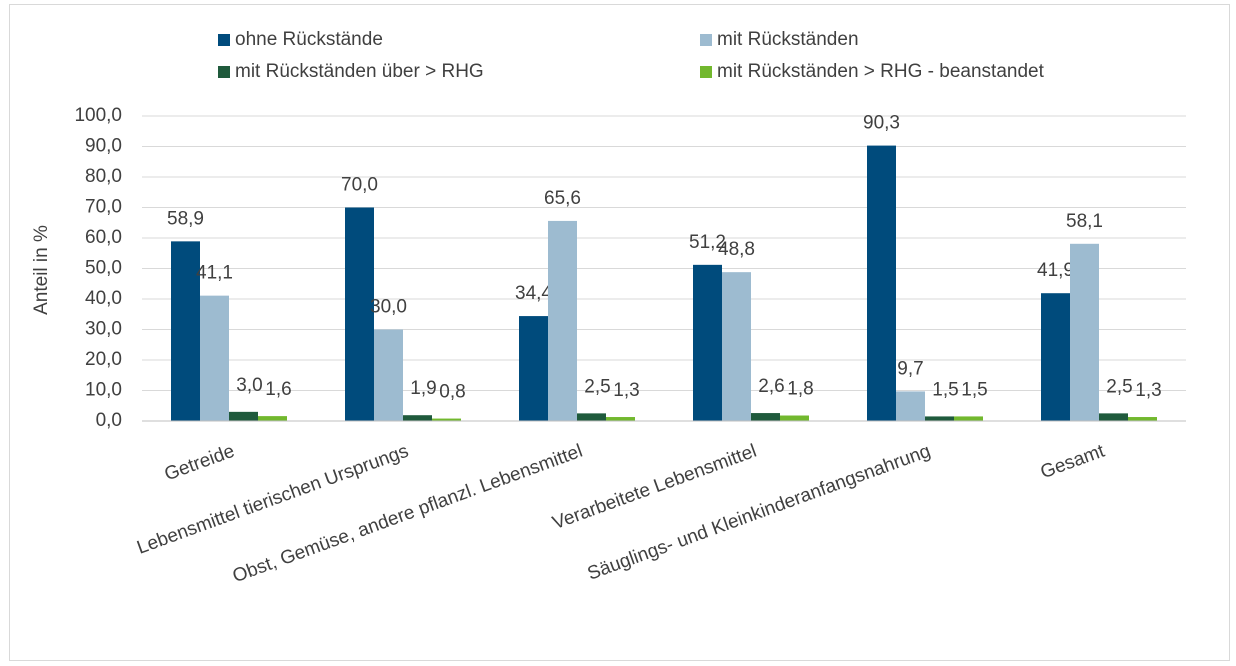 The height and width of the screenshot is (666, 1236). I want to click on data-label: 0,8, so click(452, 392).